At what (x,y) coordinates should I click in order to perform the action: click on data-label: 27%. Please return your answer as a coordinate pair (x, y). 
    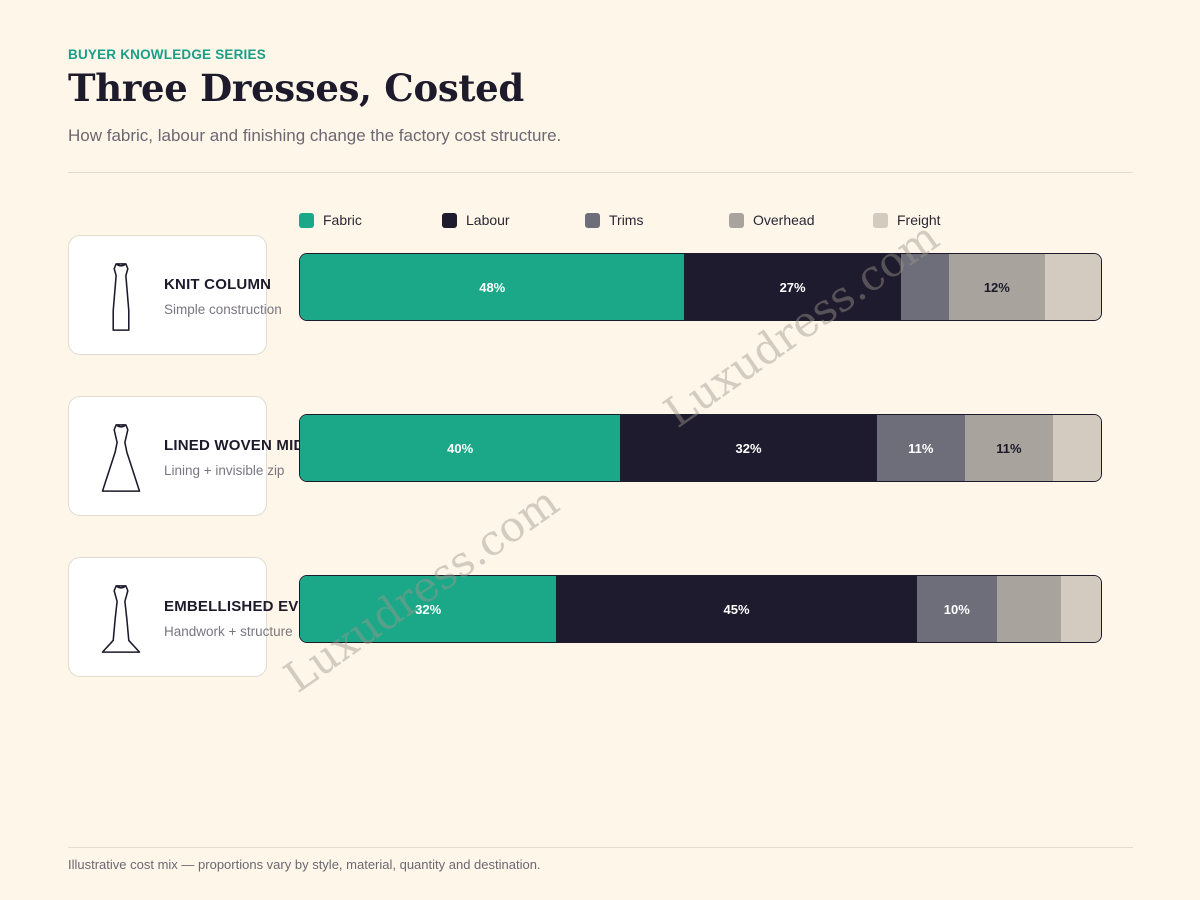
    Looking at the image, I should click on (792, 287).